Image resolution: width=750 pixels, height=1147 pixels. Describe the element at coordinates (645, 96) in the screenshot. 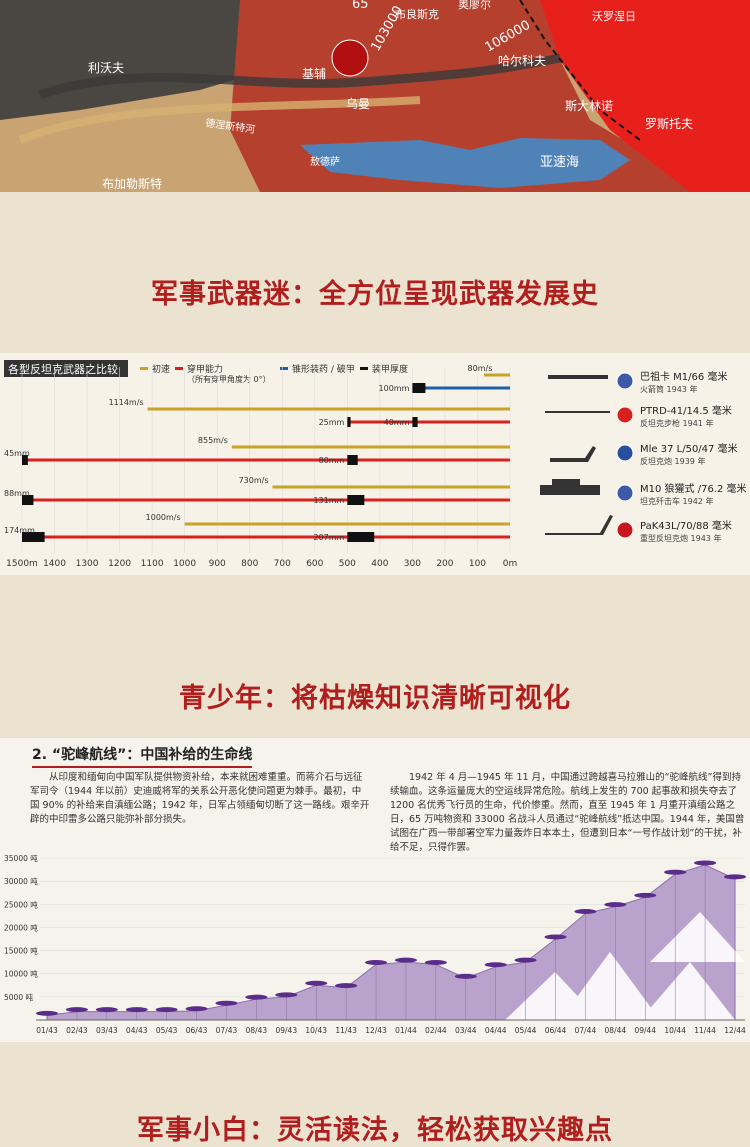

I see `soviet-area` at that location.